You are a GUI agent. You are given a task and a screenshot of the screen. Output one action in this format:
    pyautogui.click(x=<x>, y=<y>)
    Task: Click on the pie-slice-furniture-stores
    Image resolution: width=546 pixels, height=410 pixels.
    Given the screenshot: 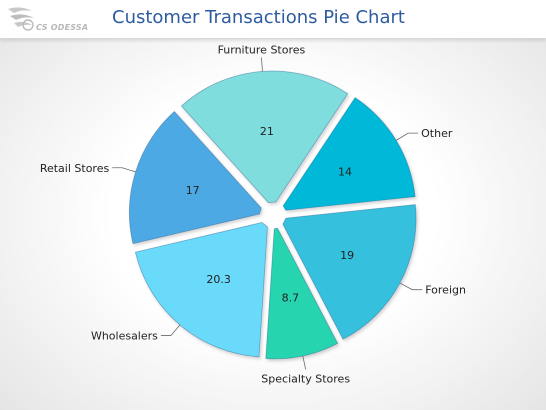 What is the action you would take?
    pyautogui.click(x=264, y=136)
    